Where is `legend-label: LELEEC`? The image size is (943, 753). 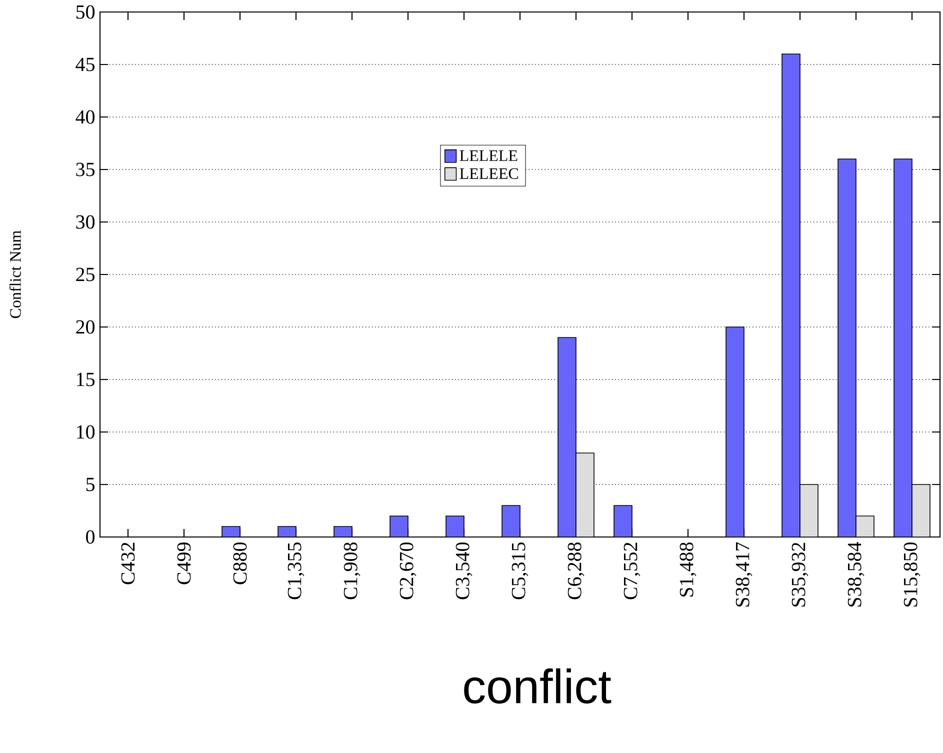 legend-label: LELEEC is located at coordinates (489, 173).